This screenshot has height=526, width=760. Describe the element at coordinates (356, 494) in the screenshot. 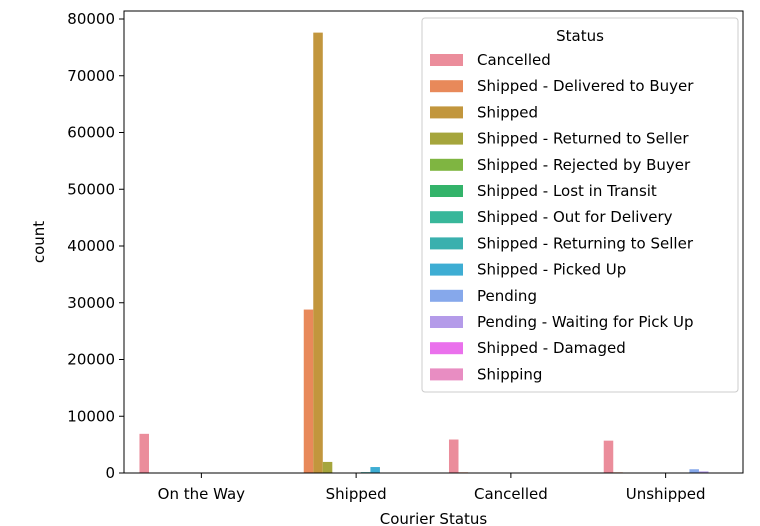

I see `x-tick-label: Shipped` at that location.